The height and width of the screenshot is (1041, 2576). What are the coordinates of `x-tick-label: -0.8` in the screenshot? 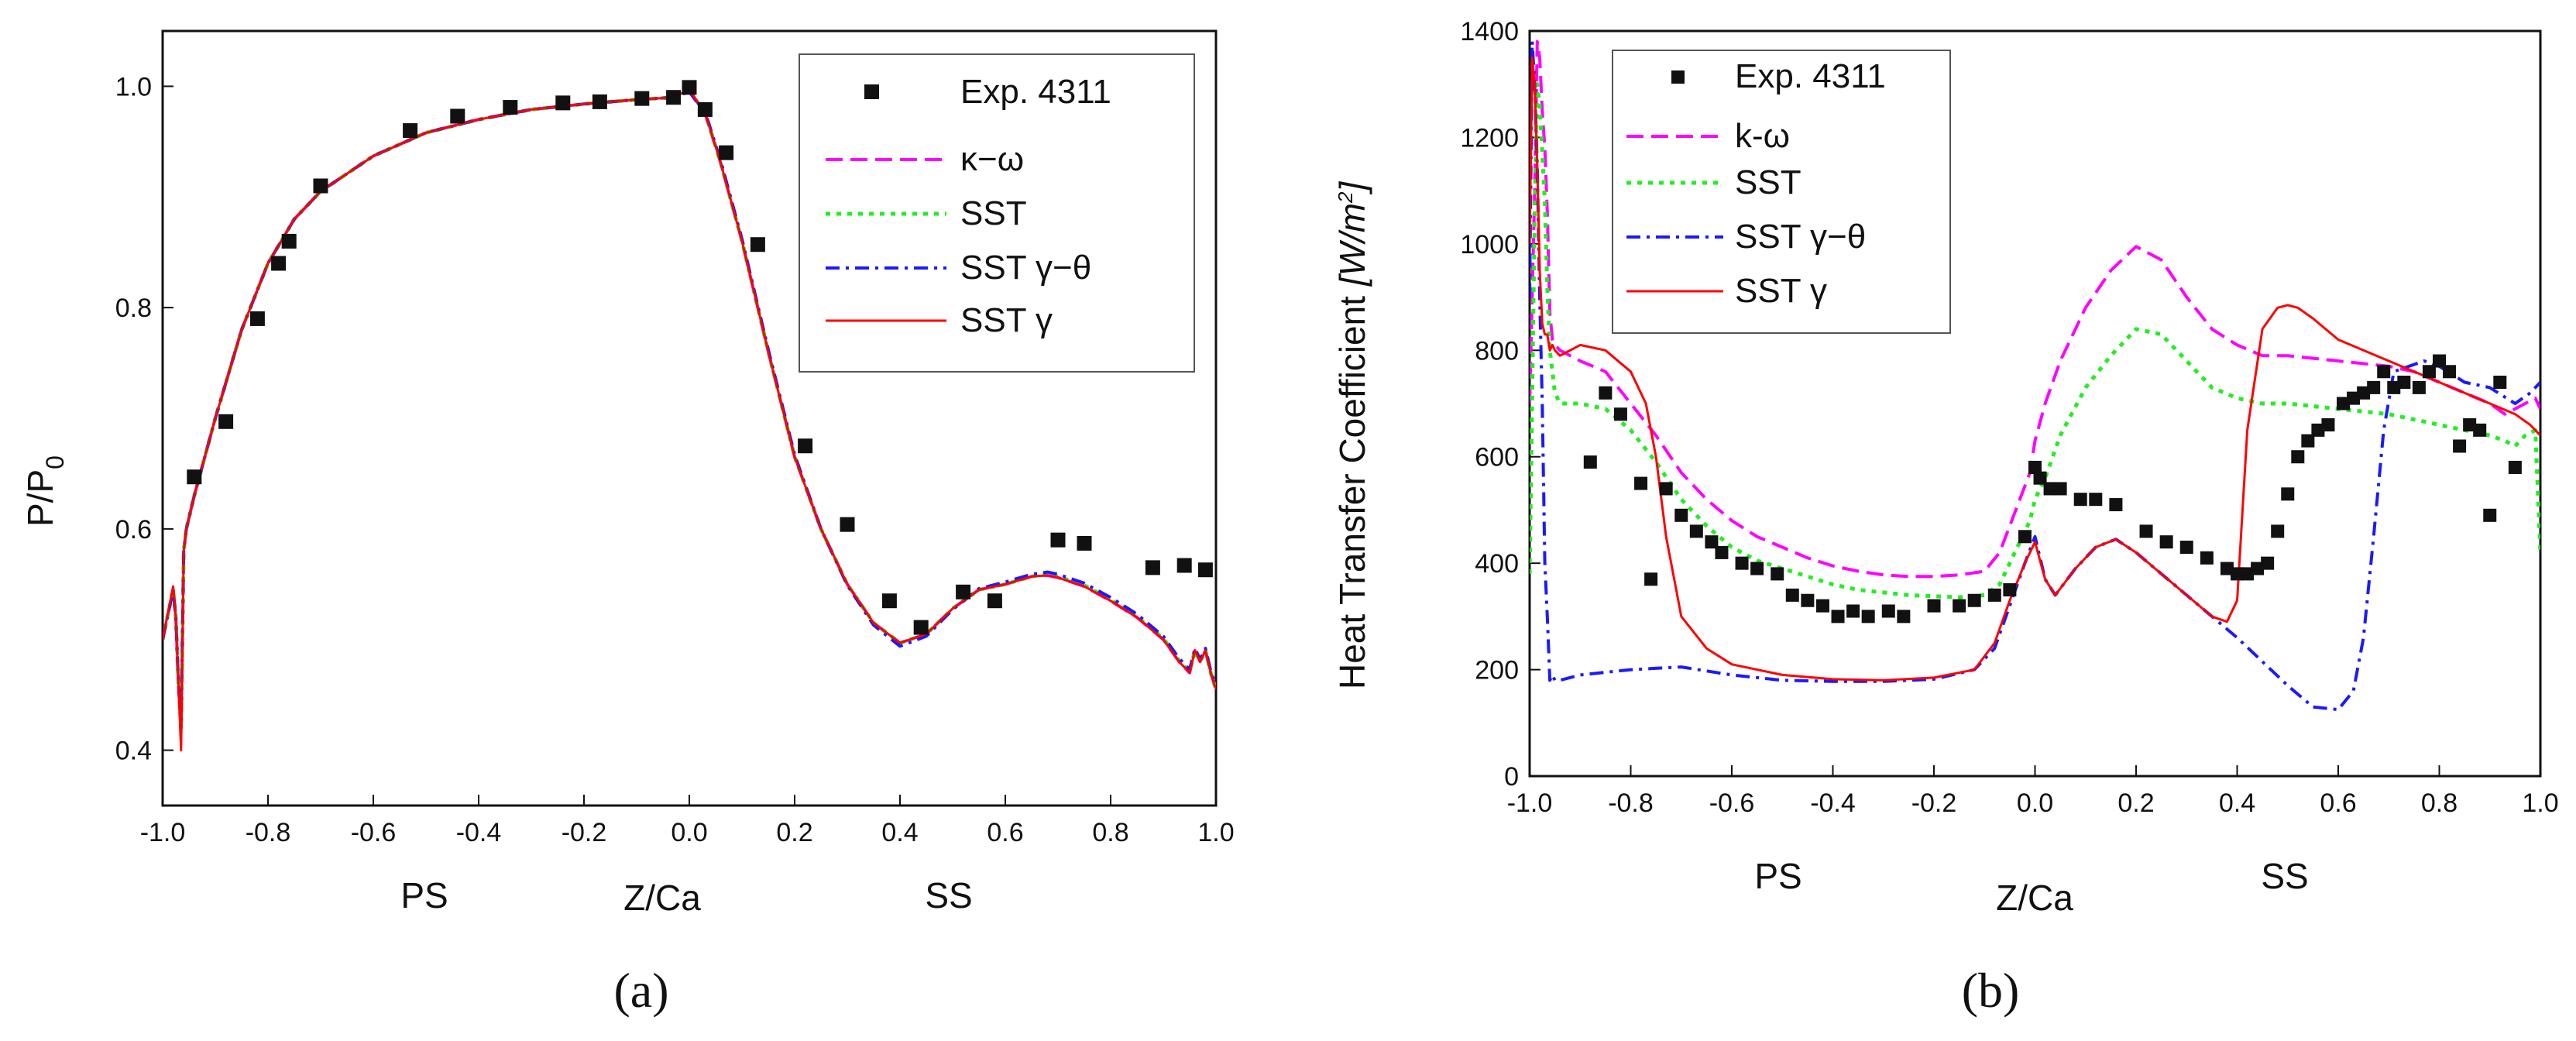 It's located at (1631, 803).